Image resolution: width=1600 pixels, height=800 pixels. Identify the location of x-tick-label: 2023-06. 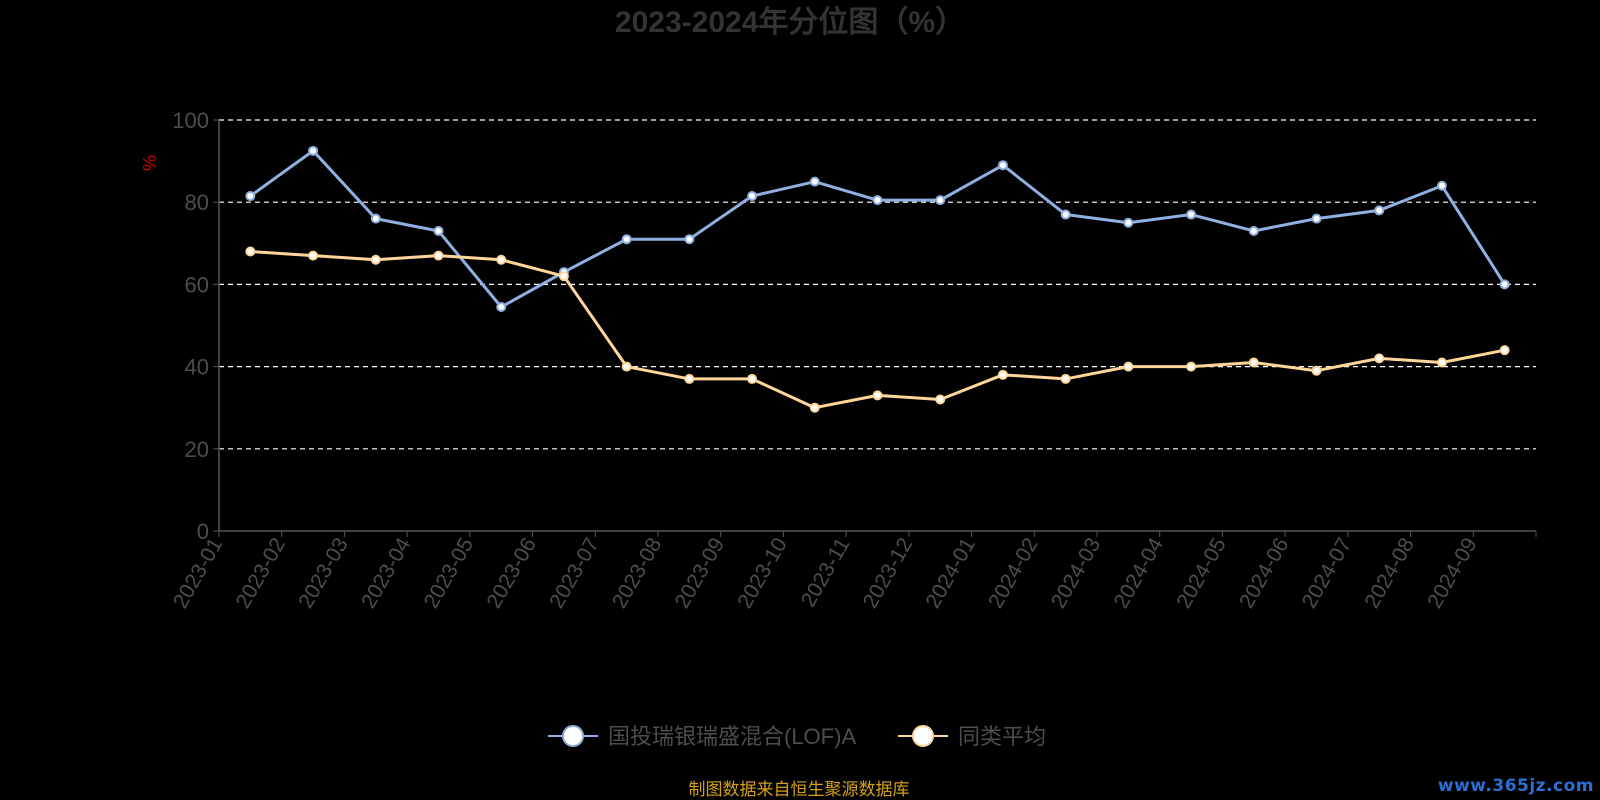
(511, 573).